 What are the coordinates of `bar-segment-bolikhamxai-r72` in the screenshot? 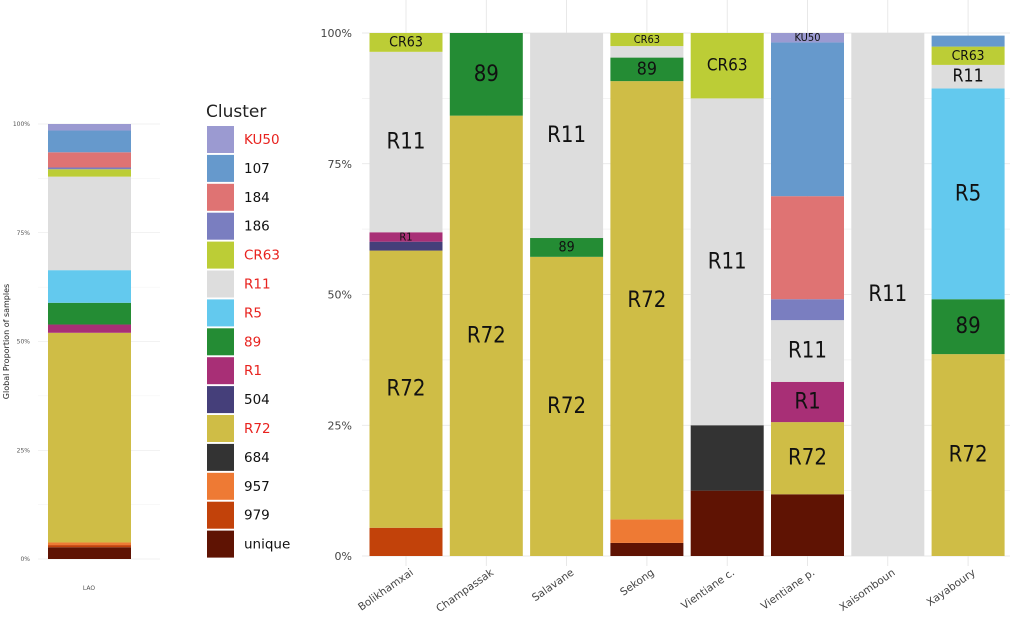 It's located at (406, 389).